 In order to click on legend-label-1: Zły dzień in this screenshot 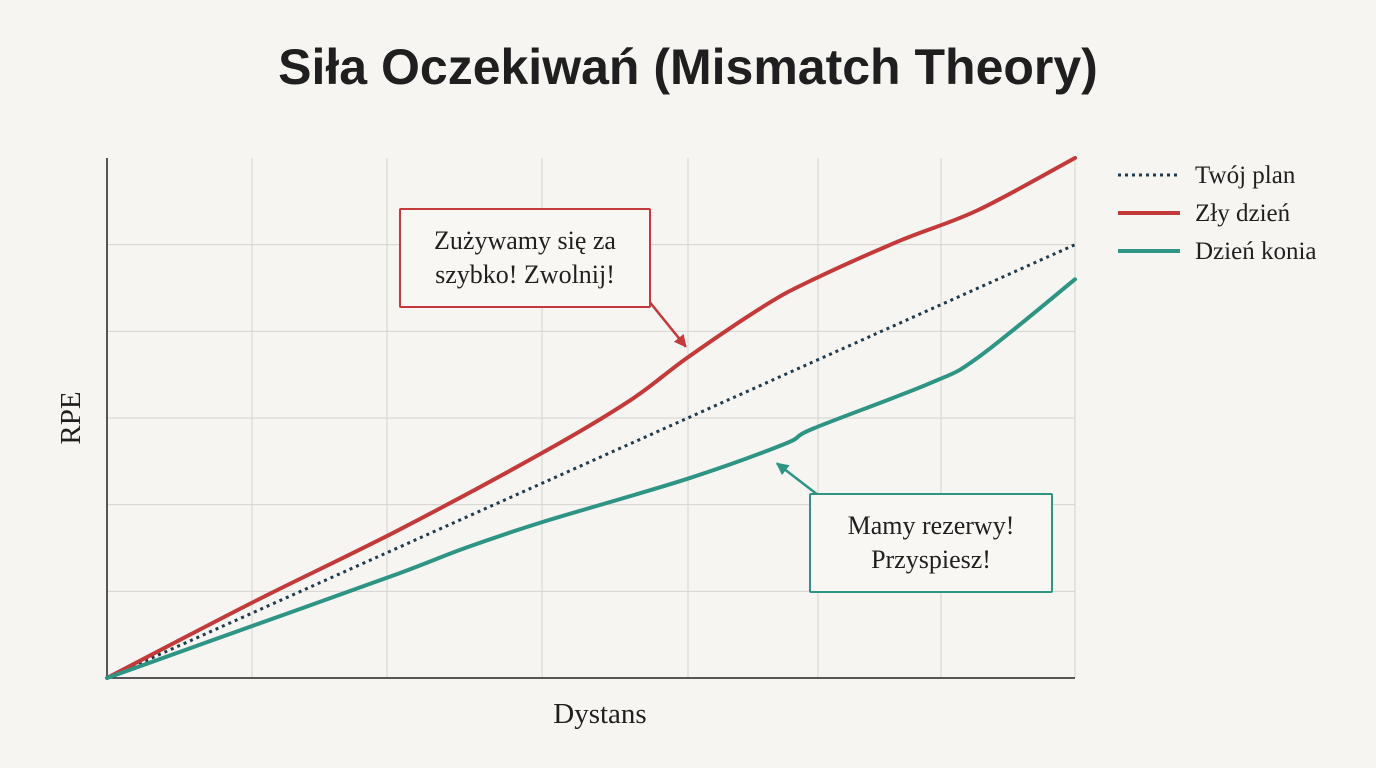, I will do `click(1243, 213)`.